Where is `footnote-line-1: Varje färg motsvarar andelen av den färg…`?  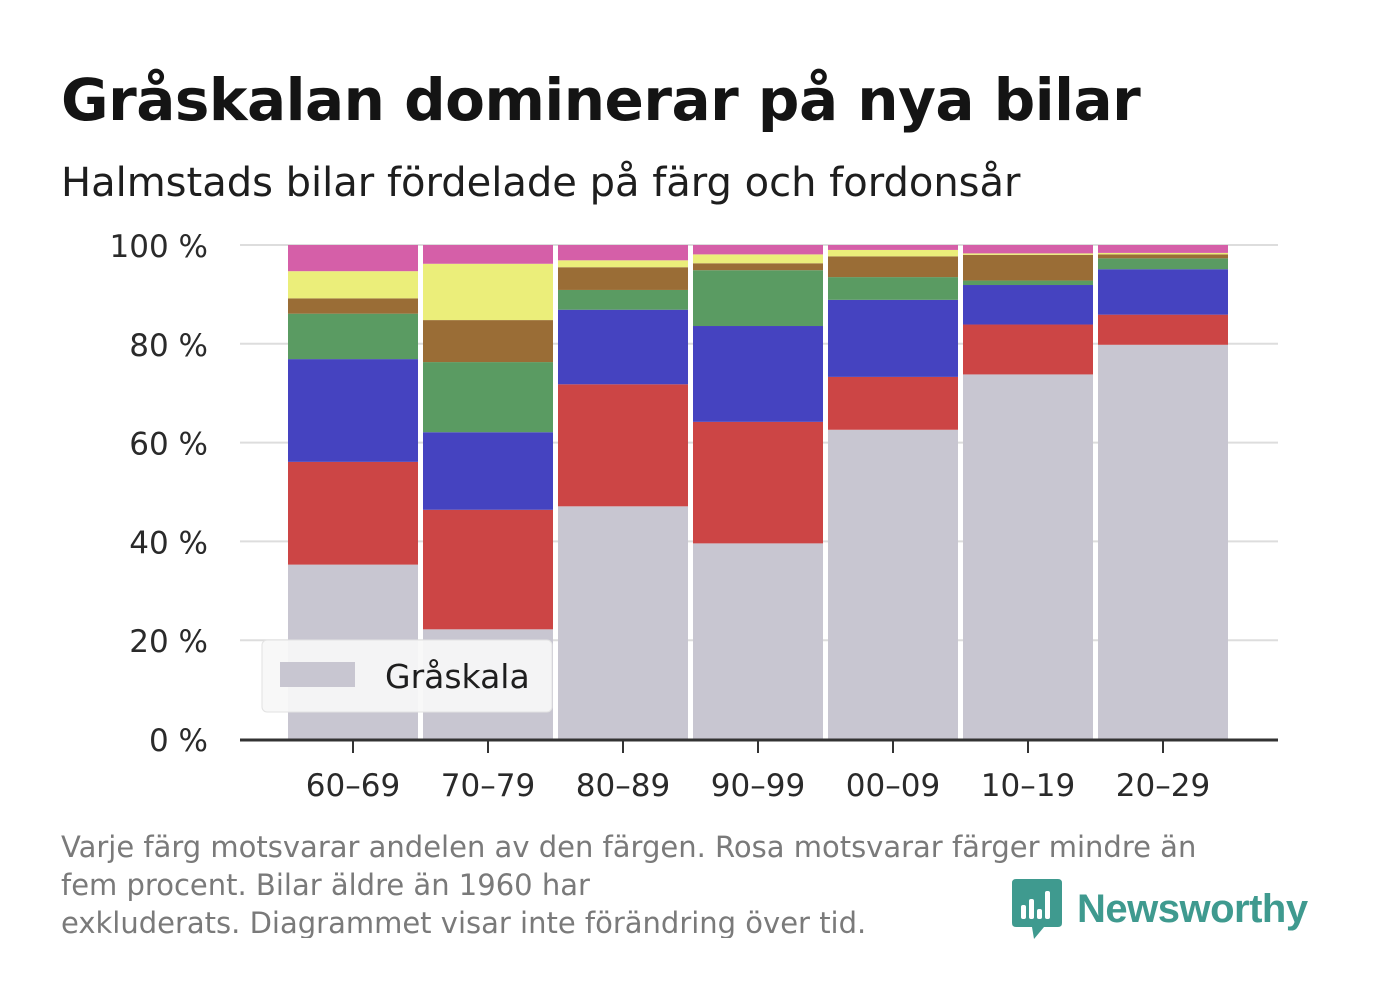 footnote-line-1: Varje färg motsvarar andelen av den färg… is located at coordinates (629, 847).